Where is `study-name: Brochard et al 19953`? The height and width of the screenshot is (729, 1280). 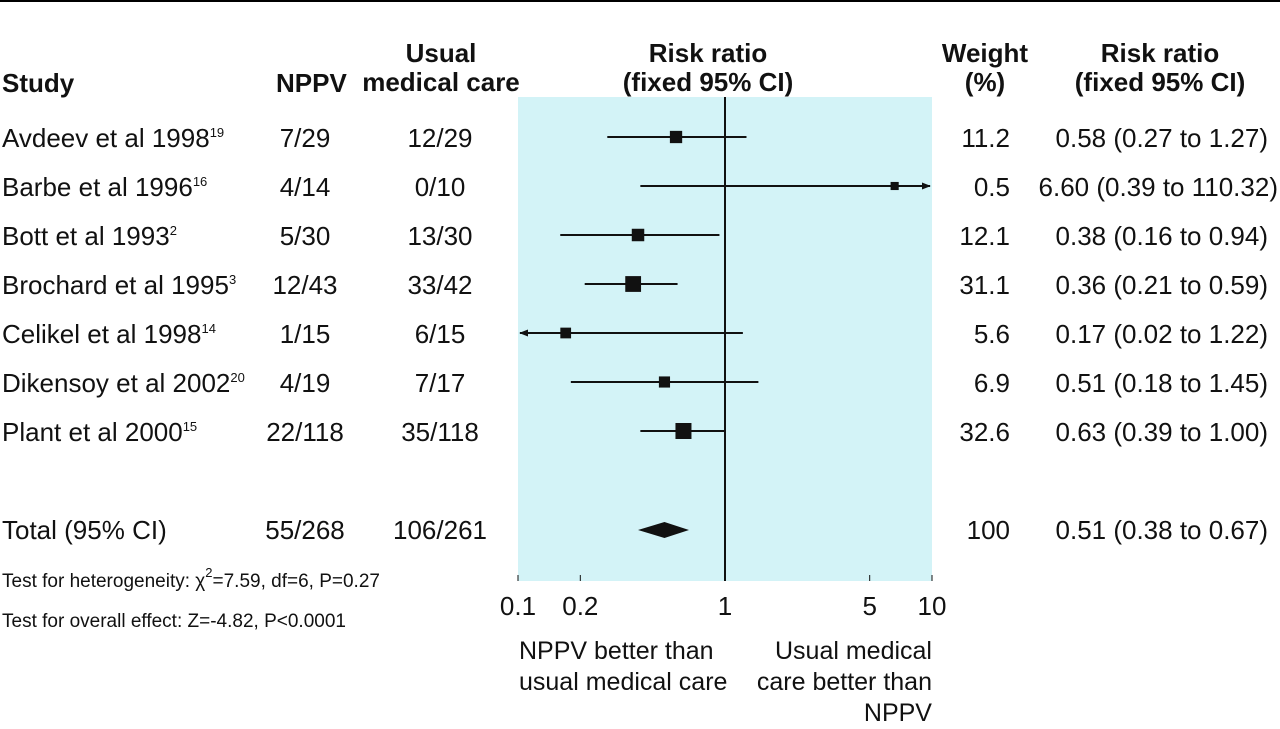
study-name: Brochard et al 19953 is located at coordinates (119, 285).